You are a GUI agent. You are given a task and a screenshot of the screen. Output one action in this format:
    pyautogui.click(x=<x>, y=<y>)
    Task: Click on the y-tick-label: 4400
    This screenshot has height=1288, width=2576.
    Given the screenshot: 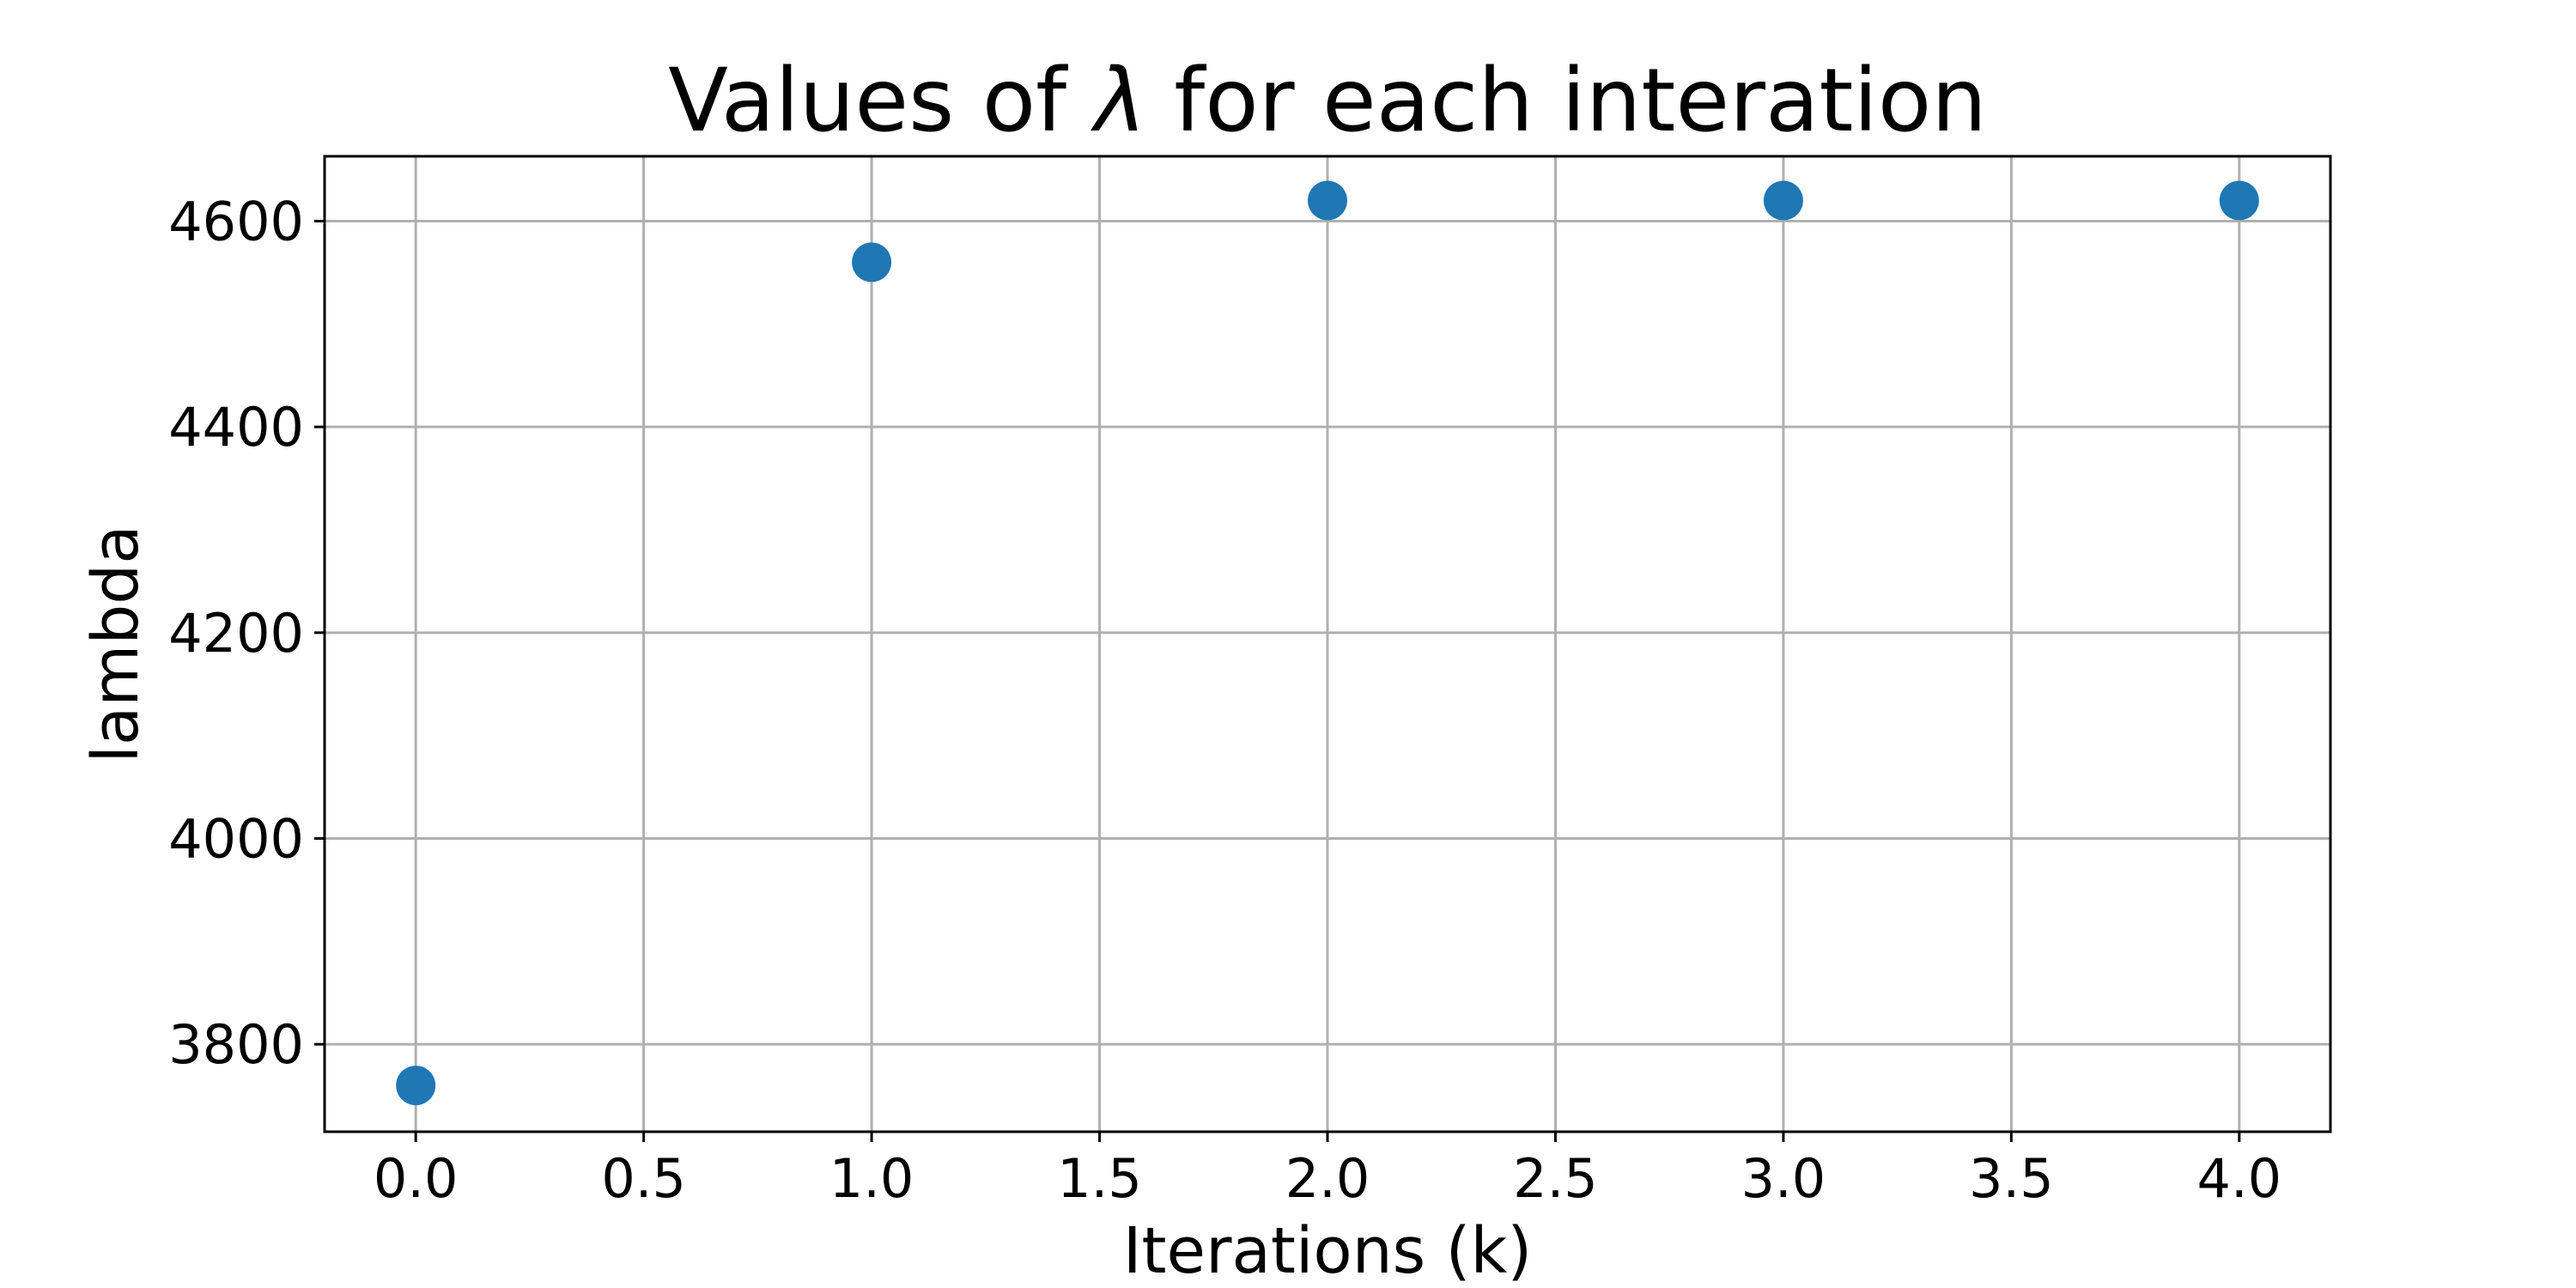 What is the action you would take?
    pyautogui.click(x=236, y=428)
    